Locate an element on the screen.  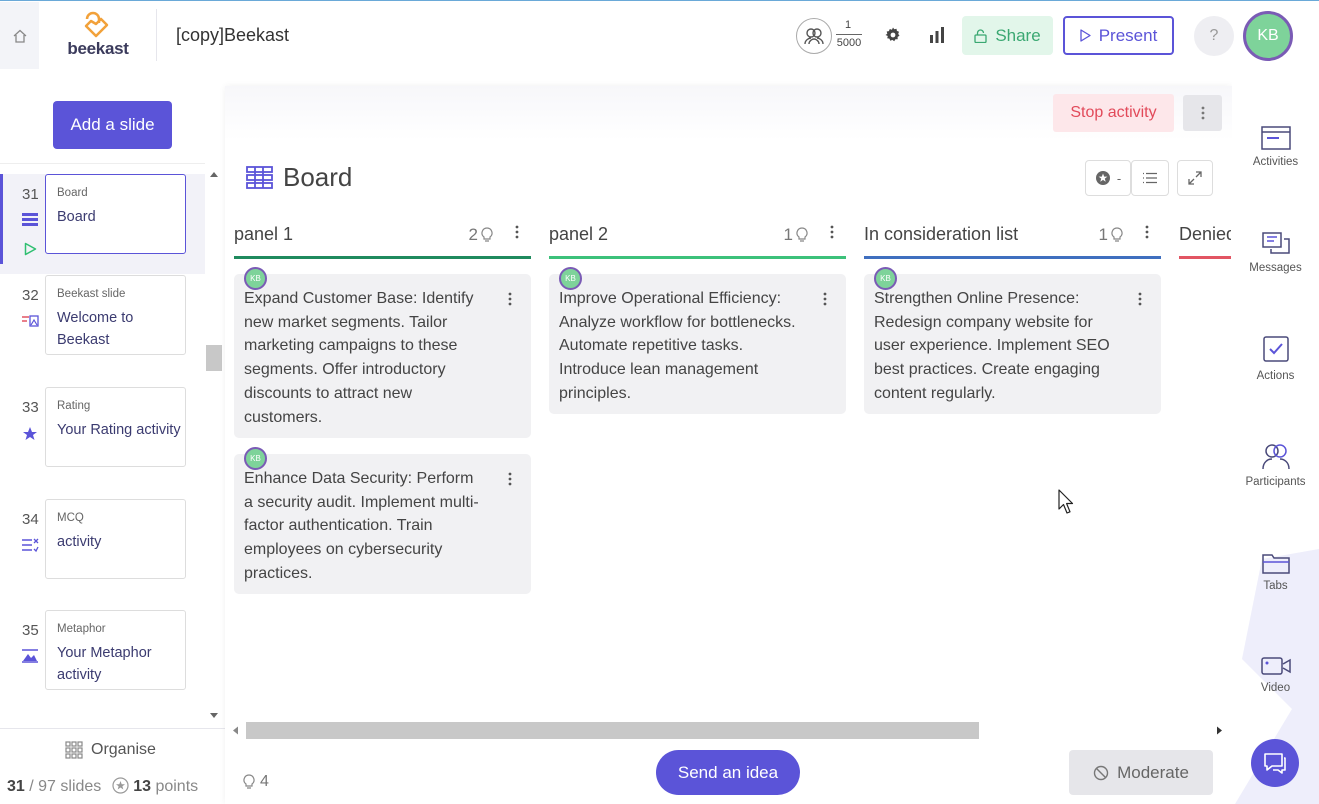
slide-item-35: 35 Metaphor Your Metaphor activity is located at coordinates (102, 660).